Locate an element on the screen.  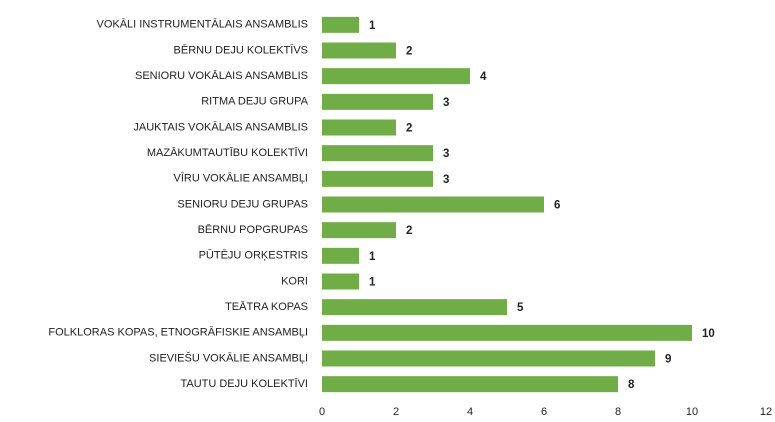
value-label: 6 is located at coordinates (557, 206).